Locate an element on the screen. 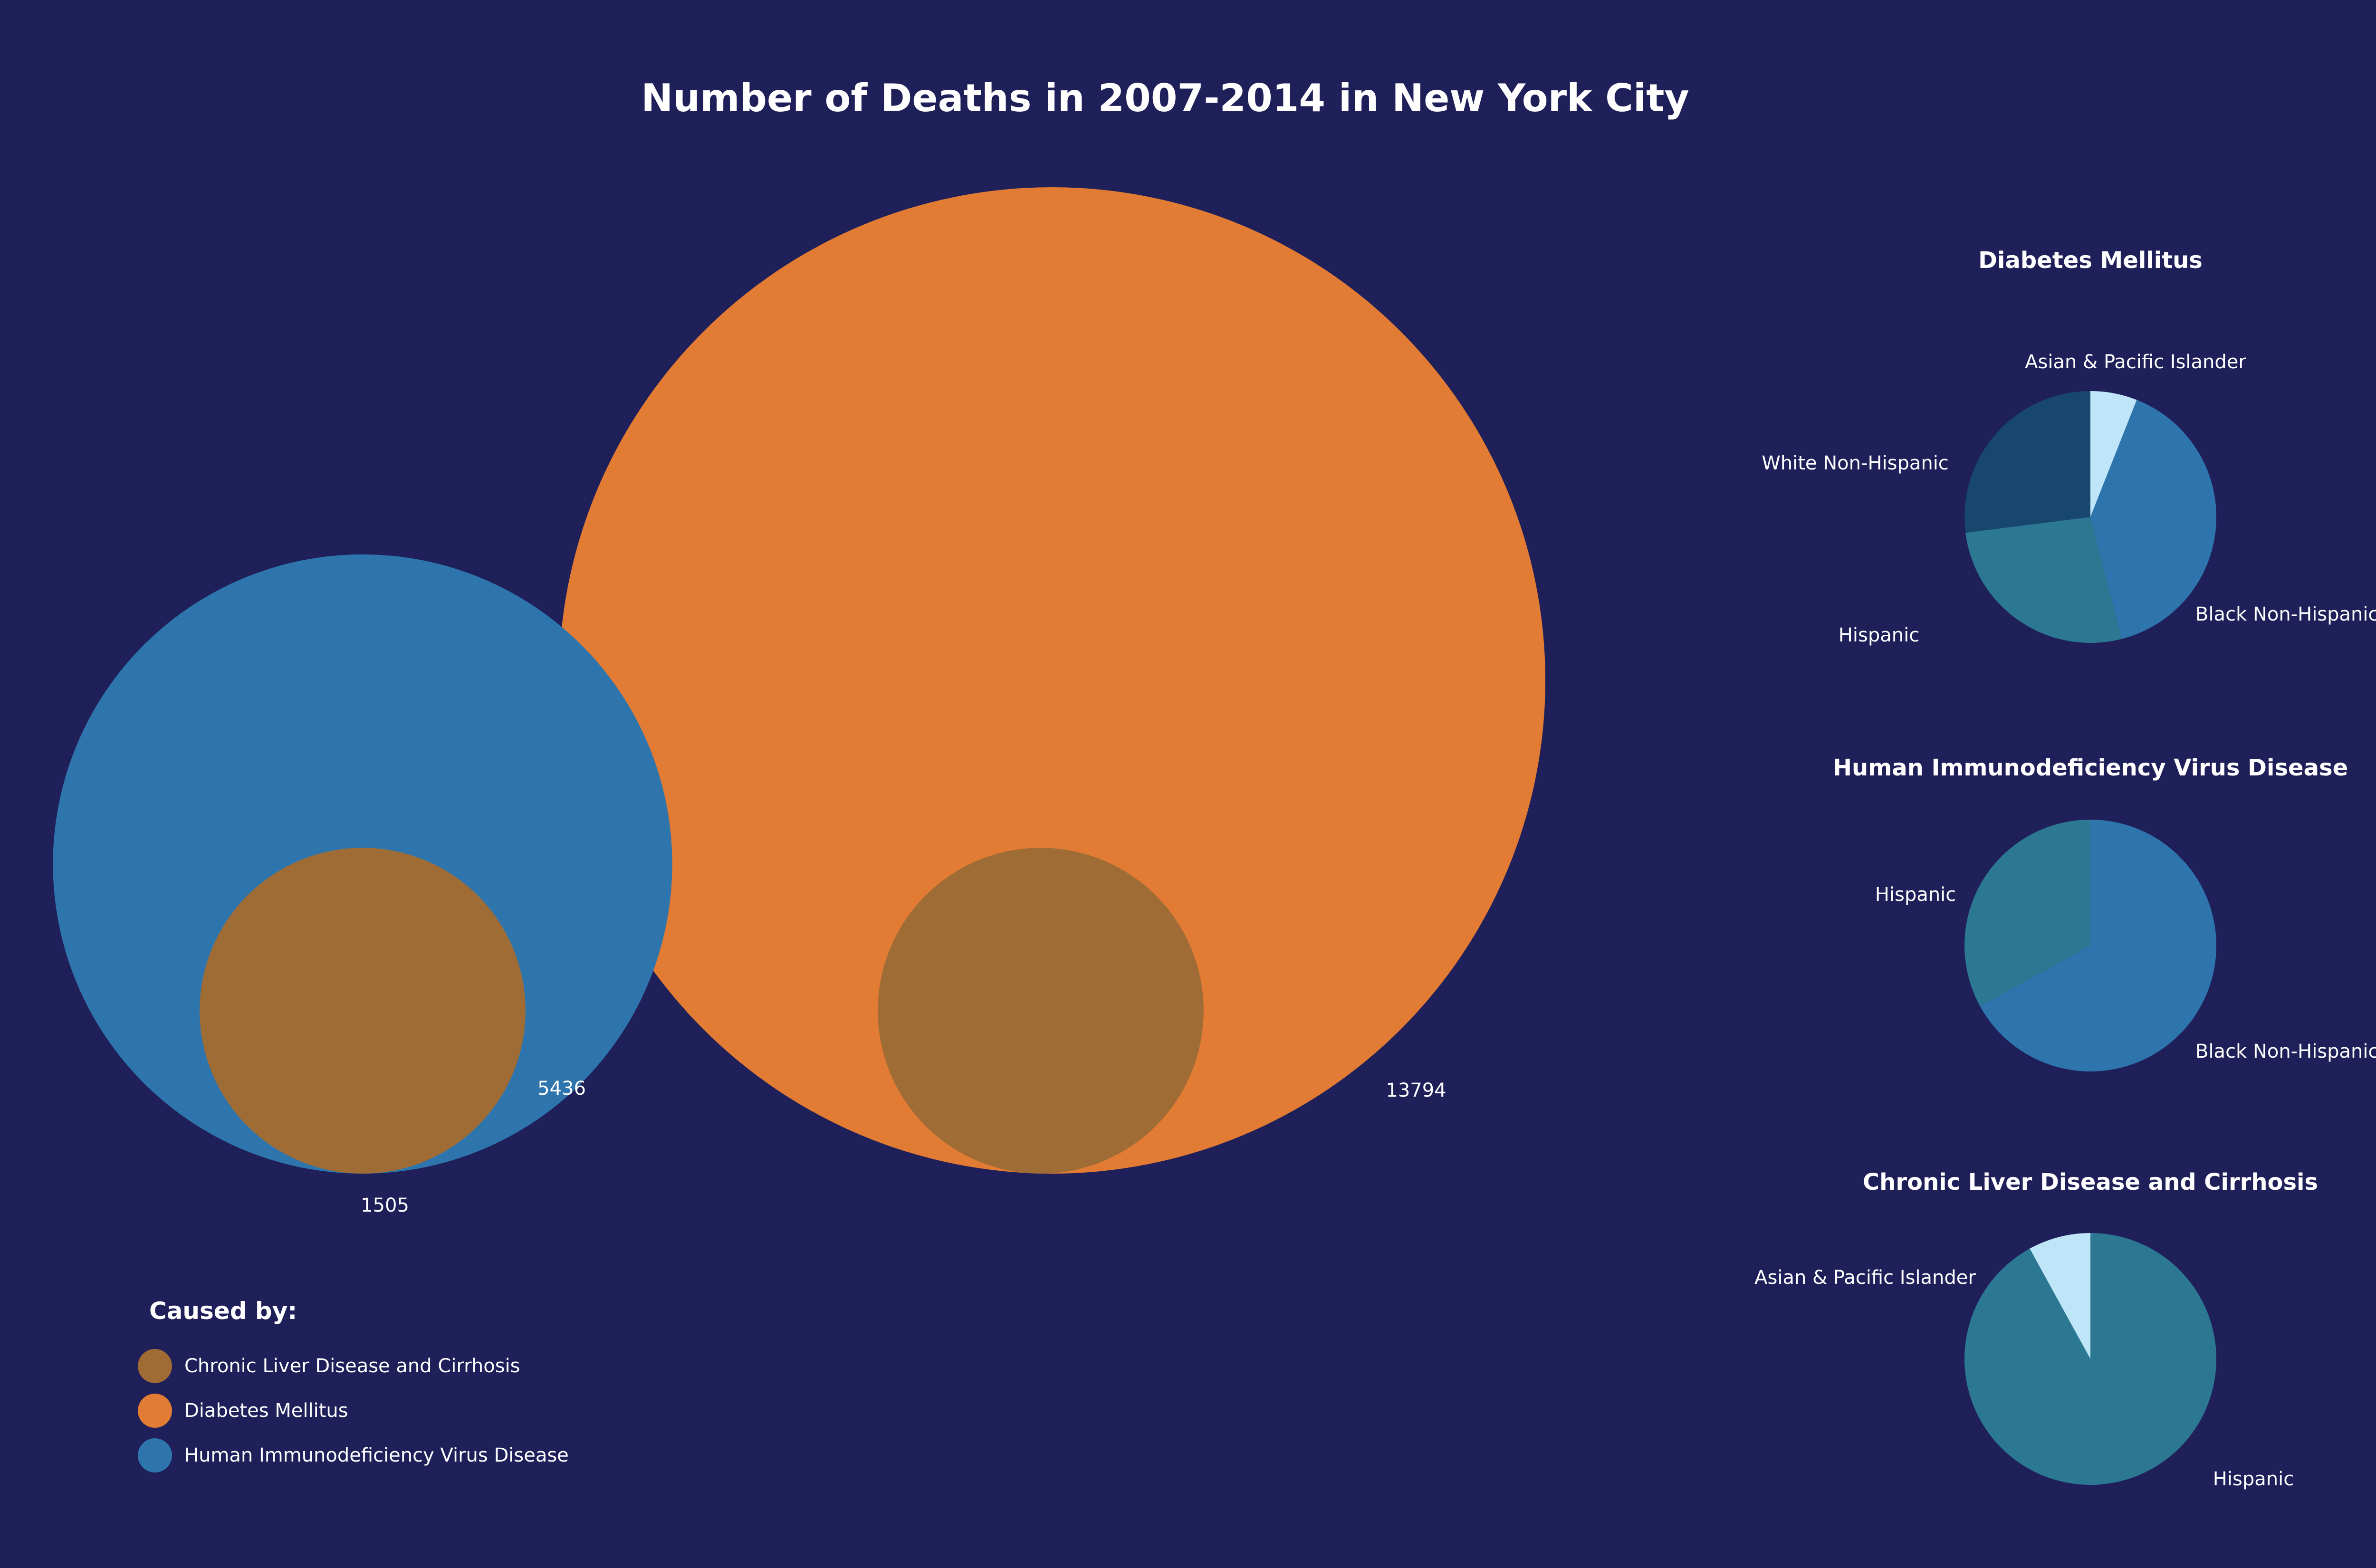 This screenshot has width=2376, height=1568. pie-slice-label: White Non-Hispanic is located at coordinates (1855, 463).